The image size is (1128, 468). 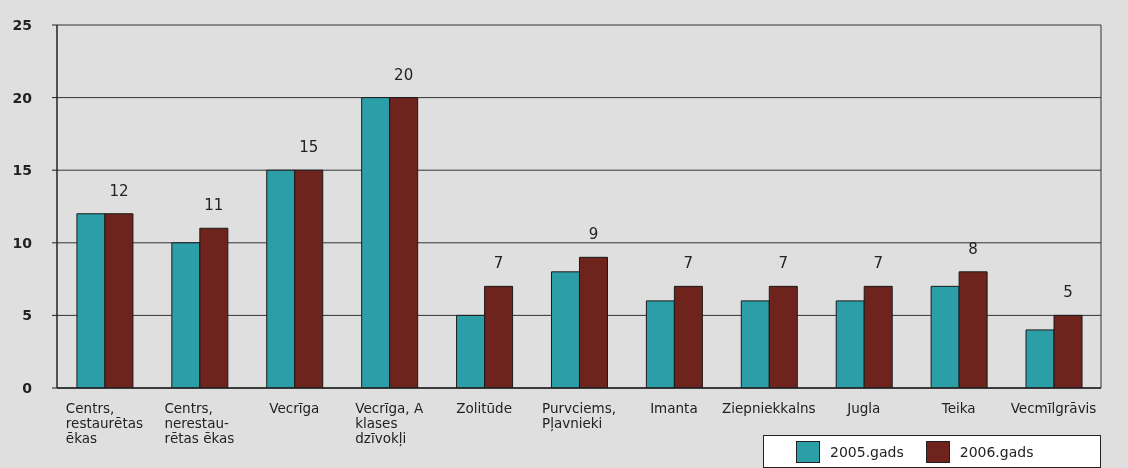 What do you see at coordinates (119, 190) in the screenshot?
I see `data-label: 12` at bounding box center [119, 190].